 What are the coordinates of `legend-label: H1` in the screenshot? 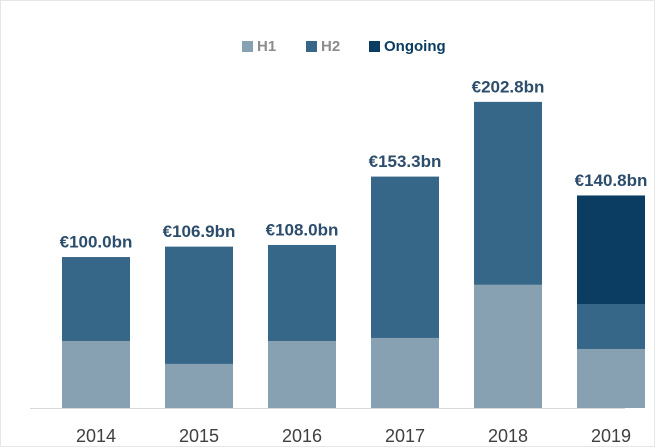 It's located at (266, 46).